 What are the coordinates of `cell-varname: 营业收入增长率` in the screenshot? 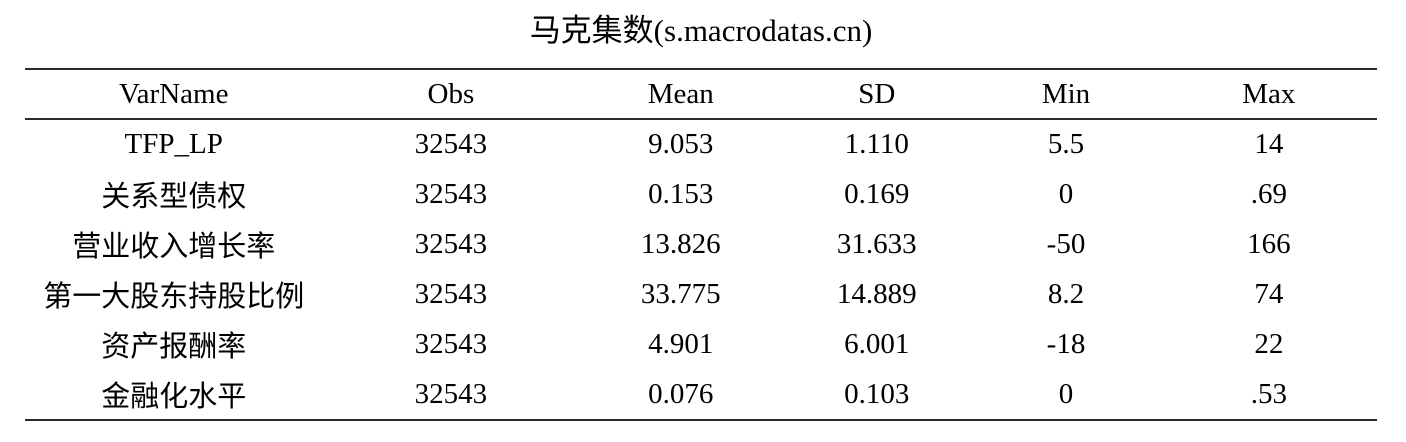 It's located at (174, 247).